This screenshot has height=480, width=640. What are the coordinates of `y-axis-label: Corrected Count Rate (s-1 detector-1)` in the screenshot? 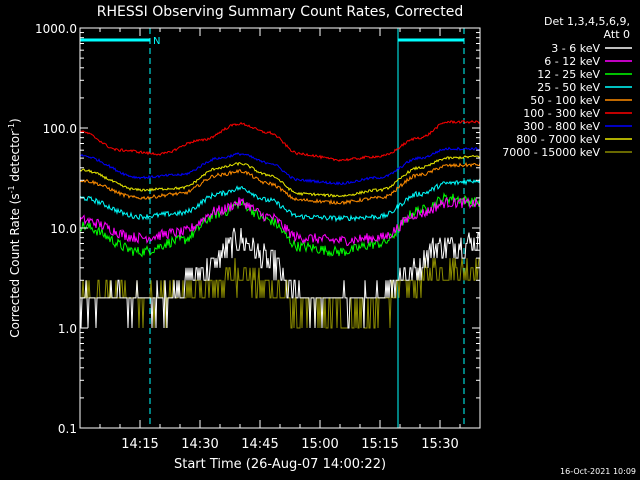 It's located at (14, 227).